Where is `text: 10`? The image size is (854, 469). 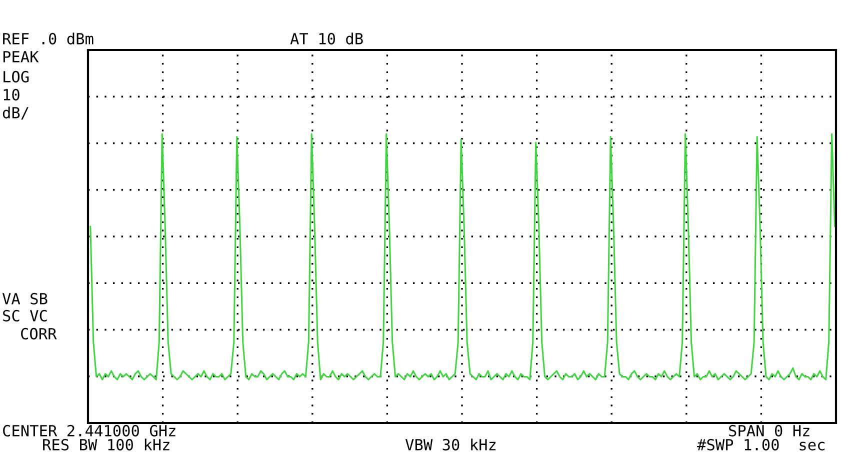 text: 10 is located at coordinates (12, 94).